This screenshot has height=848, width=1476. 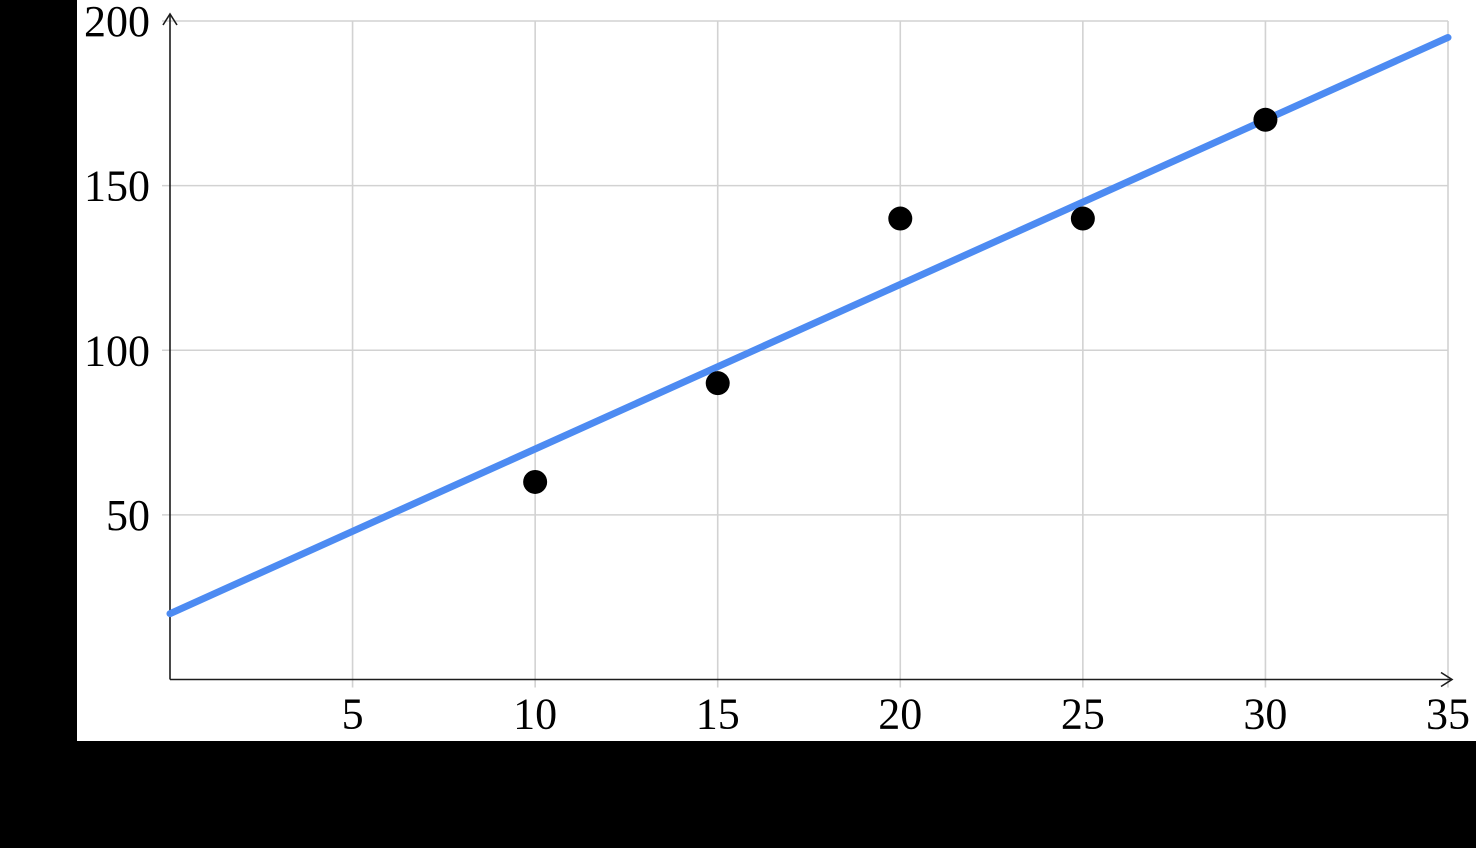 I want to click on x-axis-arrow-icon, so click(x=1447, y=679).